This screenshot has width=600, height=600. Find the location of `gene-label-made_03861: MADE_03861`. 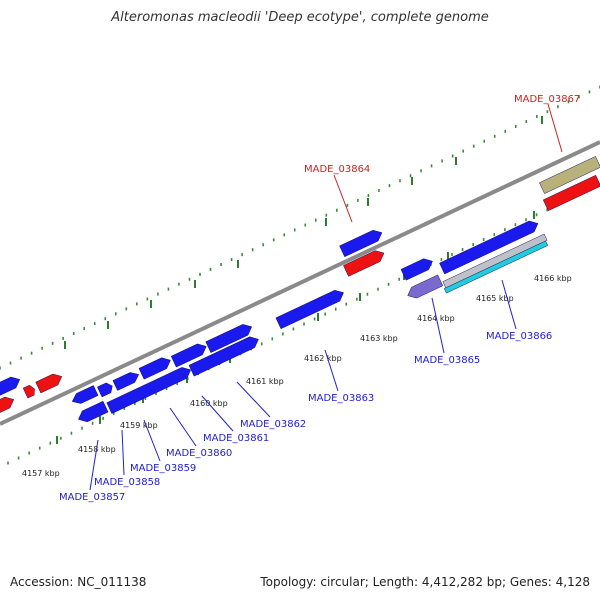

gene-label-made_03861: MADE_03861 is located at coordinates (236, 438).